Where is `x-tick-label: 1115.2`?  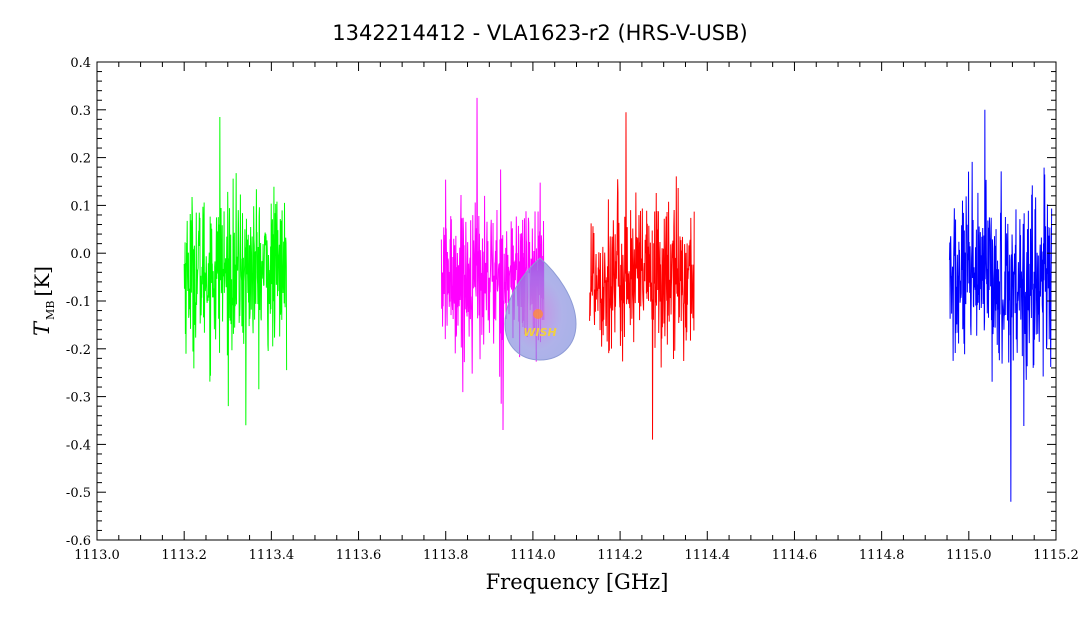 x-tick-label: 1115.2 is located at coordinates (1056, 555).